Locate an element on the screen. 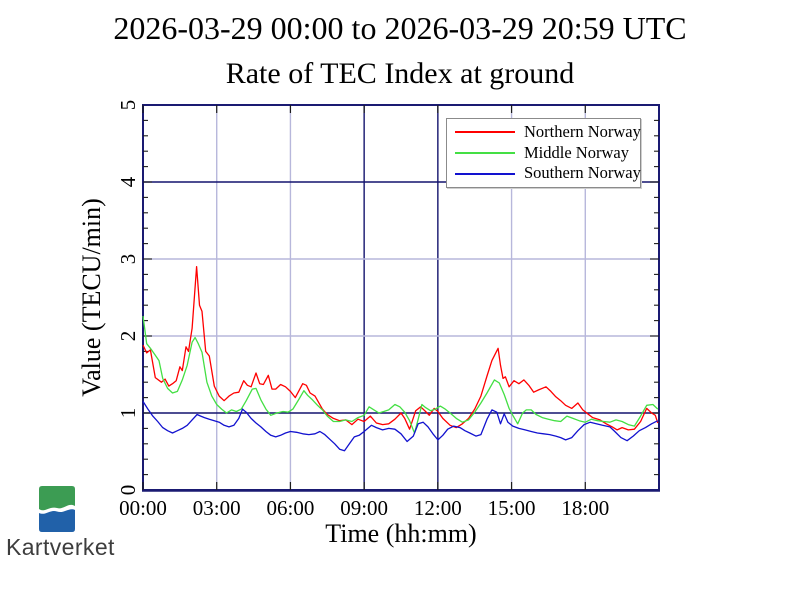  svg-text: 06:00 is located at coordinates (291, 508).